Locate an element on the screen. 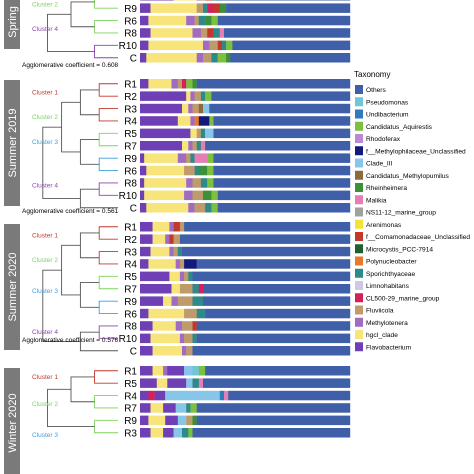 Image resolution: width=474 pixels, height=474 pixels. legend-entry: Pseudomonas is located at coordinates (387, 102).